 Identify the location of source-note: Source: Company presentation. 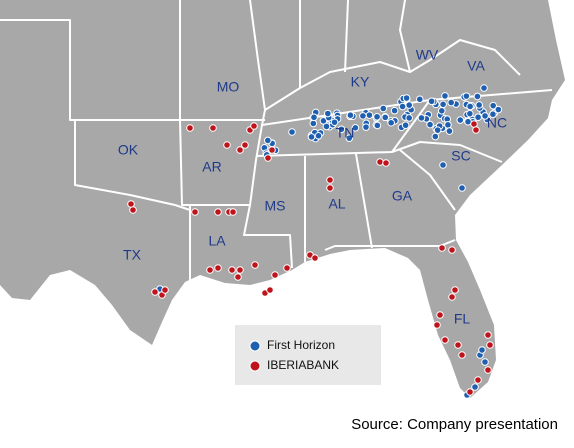
(454, 424).